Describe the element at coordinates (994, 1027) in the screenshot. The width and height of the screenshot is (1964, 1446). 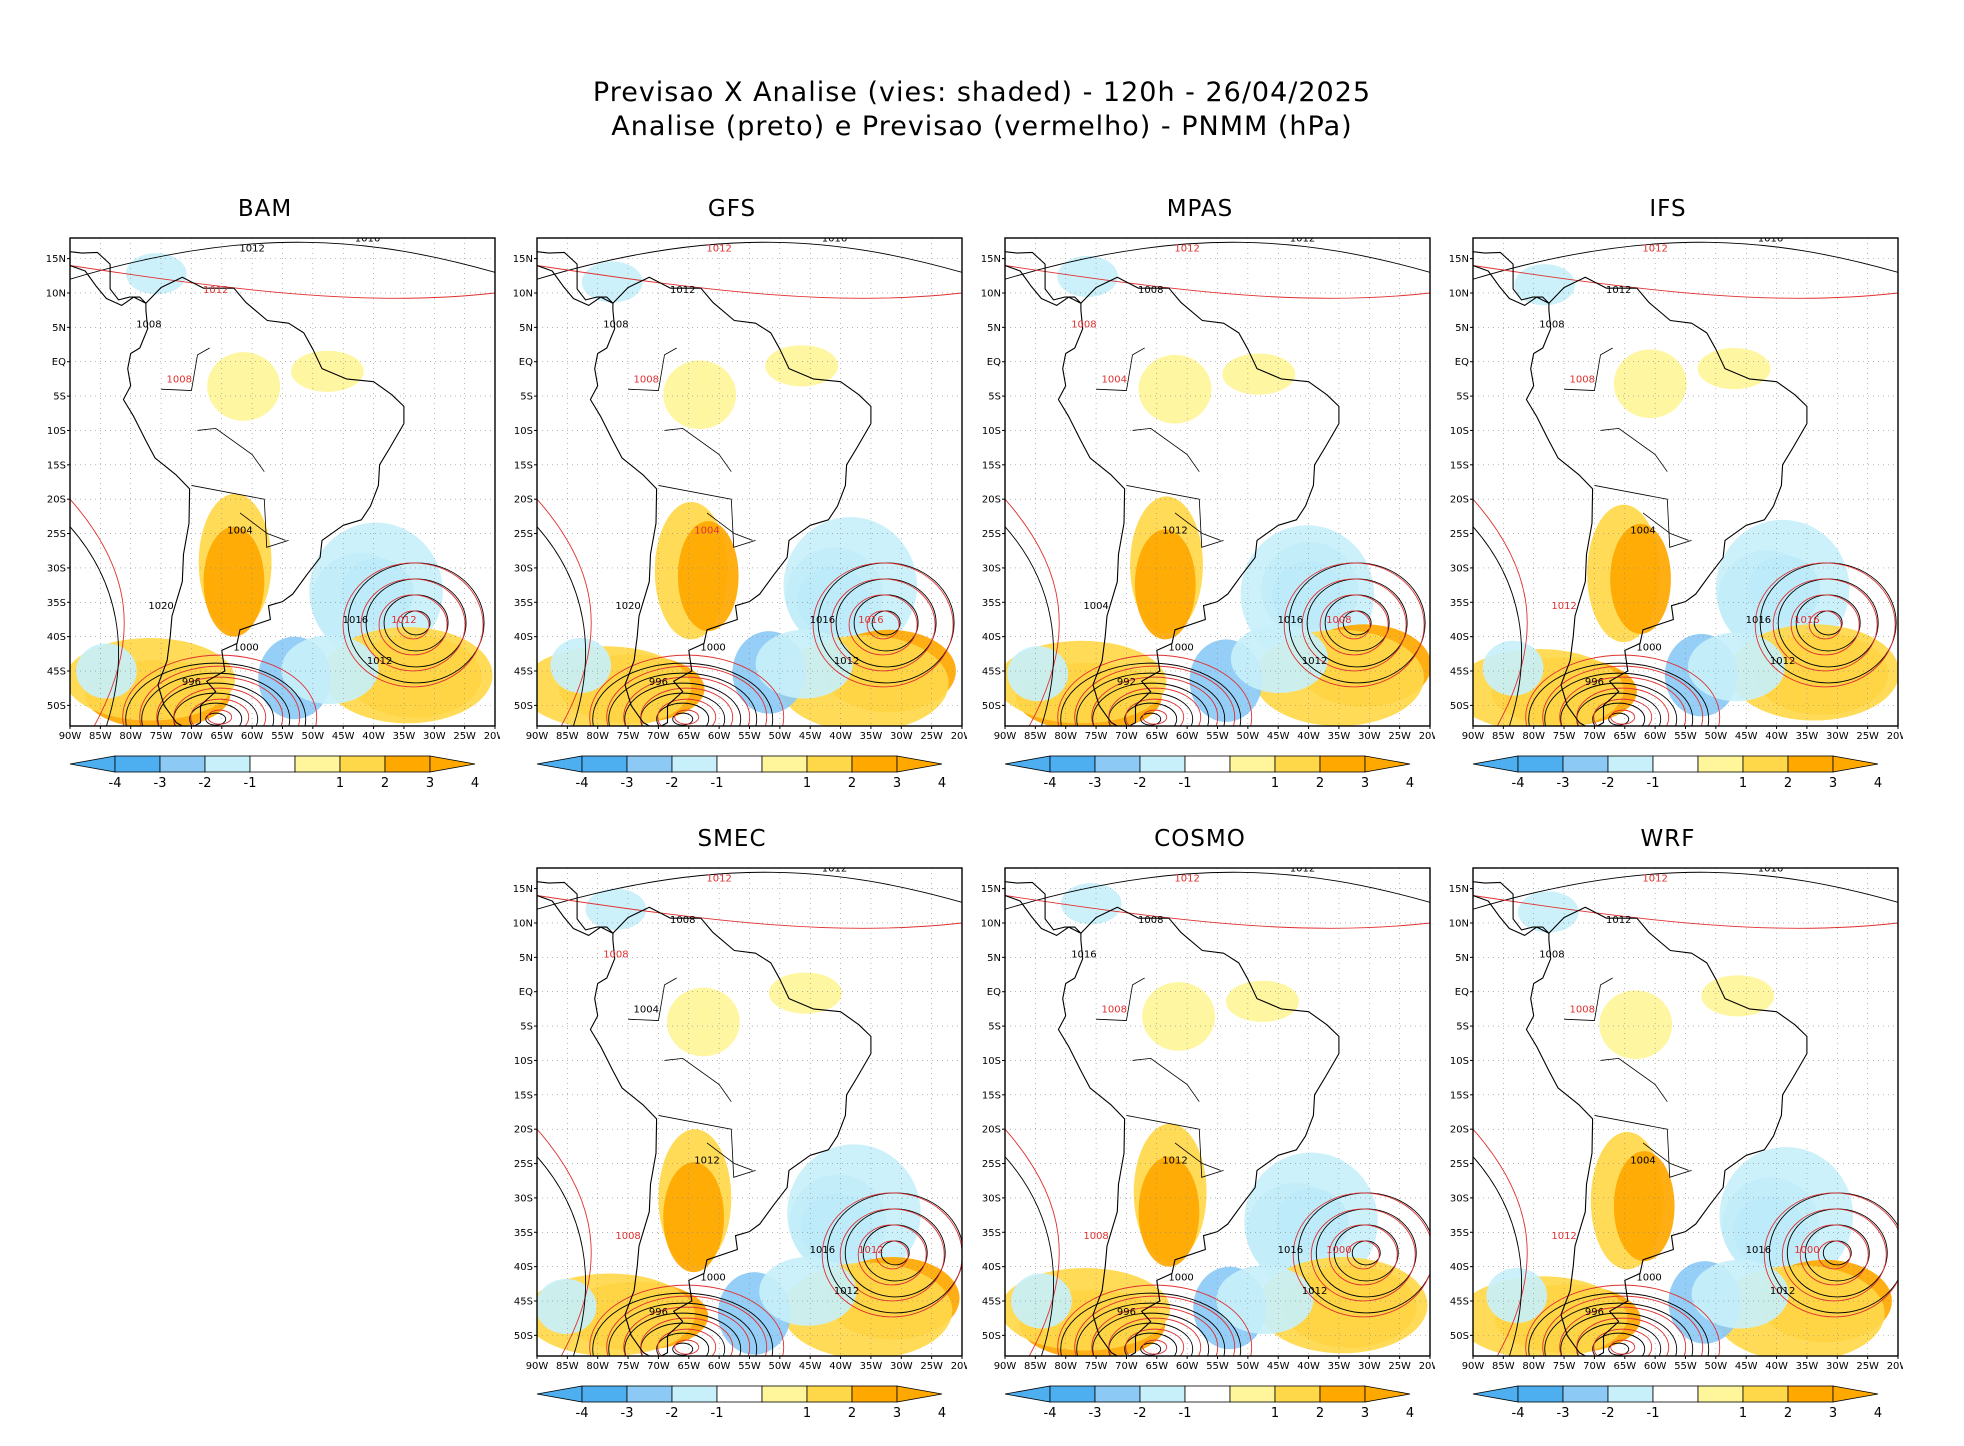
I see `latitude-label: 5S` at that location.